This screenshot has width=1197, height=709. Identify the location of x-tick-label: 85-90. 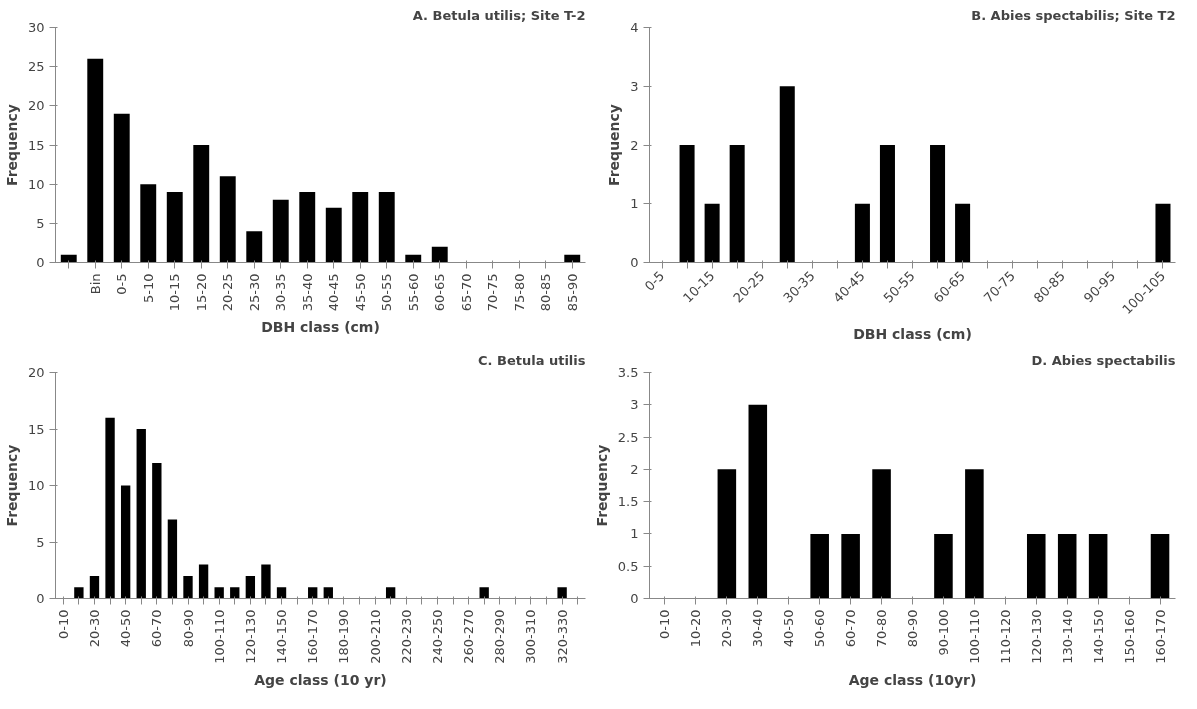
(572, 292).